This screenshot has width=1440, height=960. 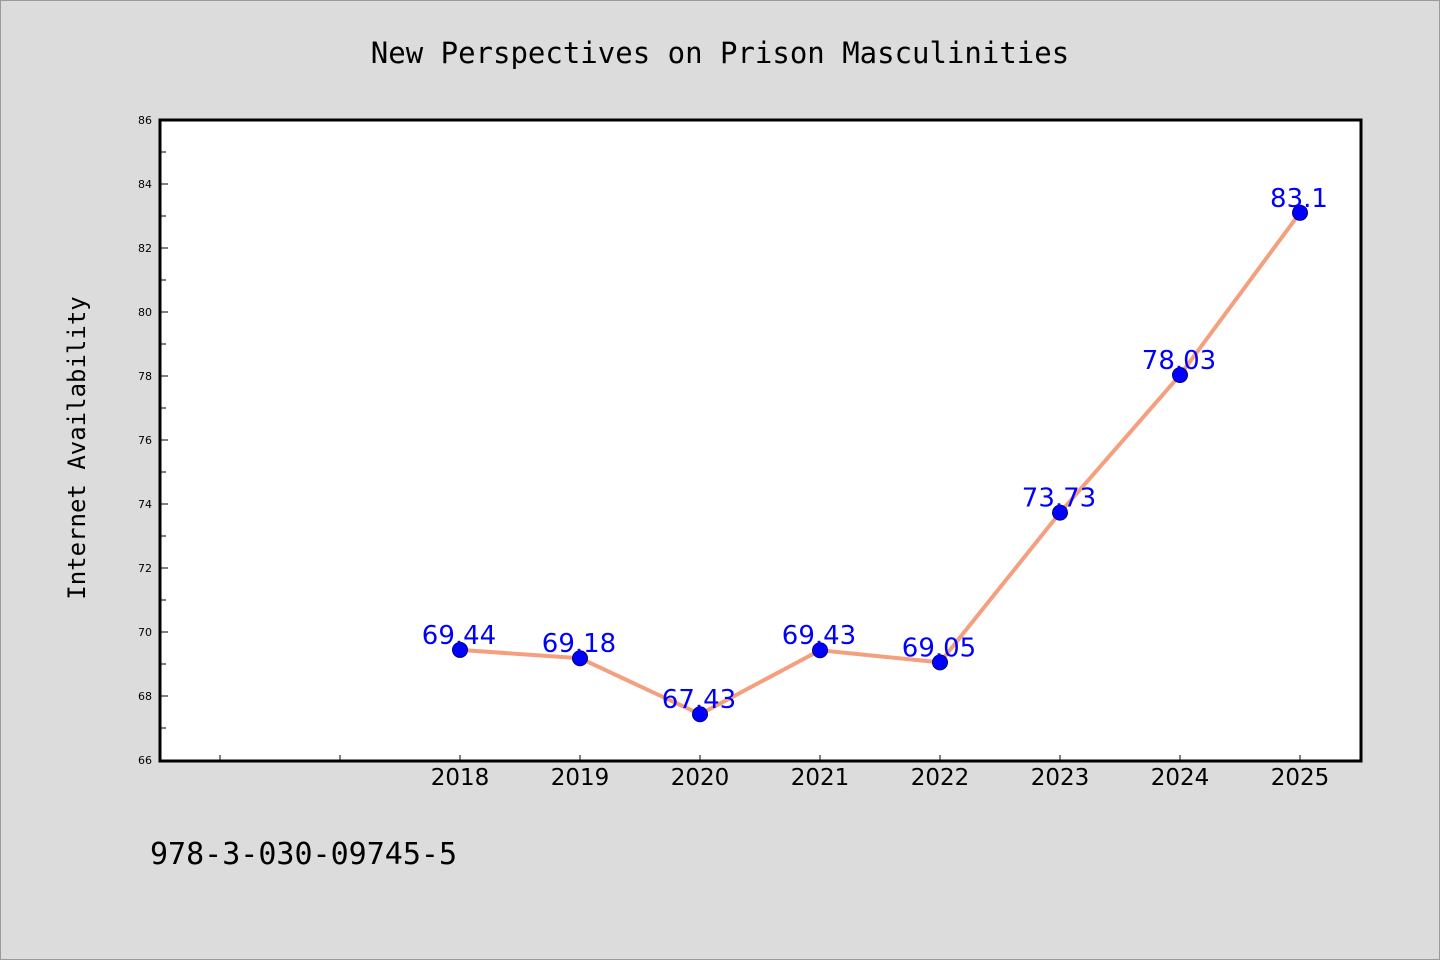 I want to click on x-tick-label: 2022, so click(x=940, y=778).